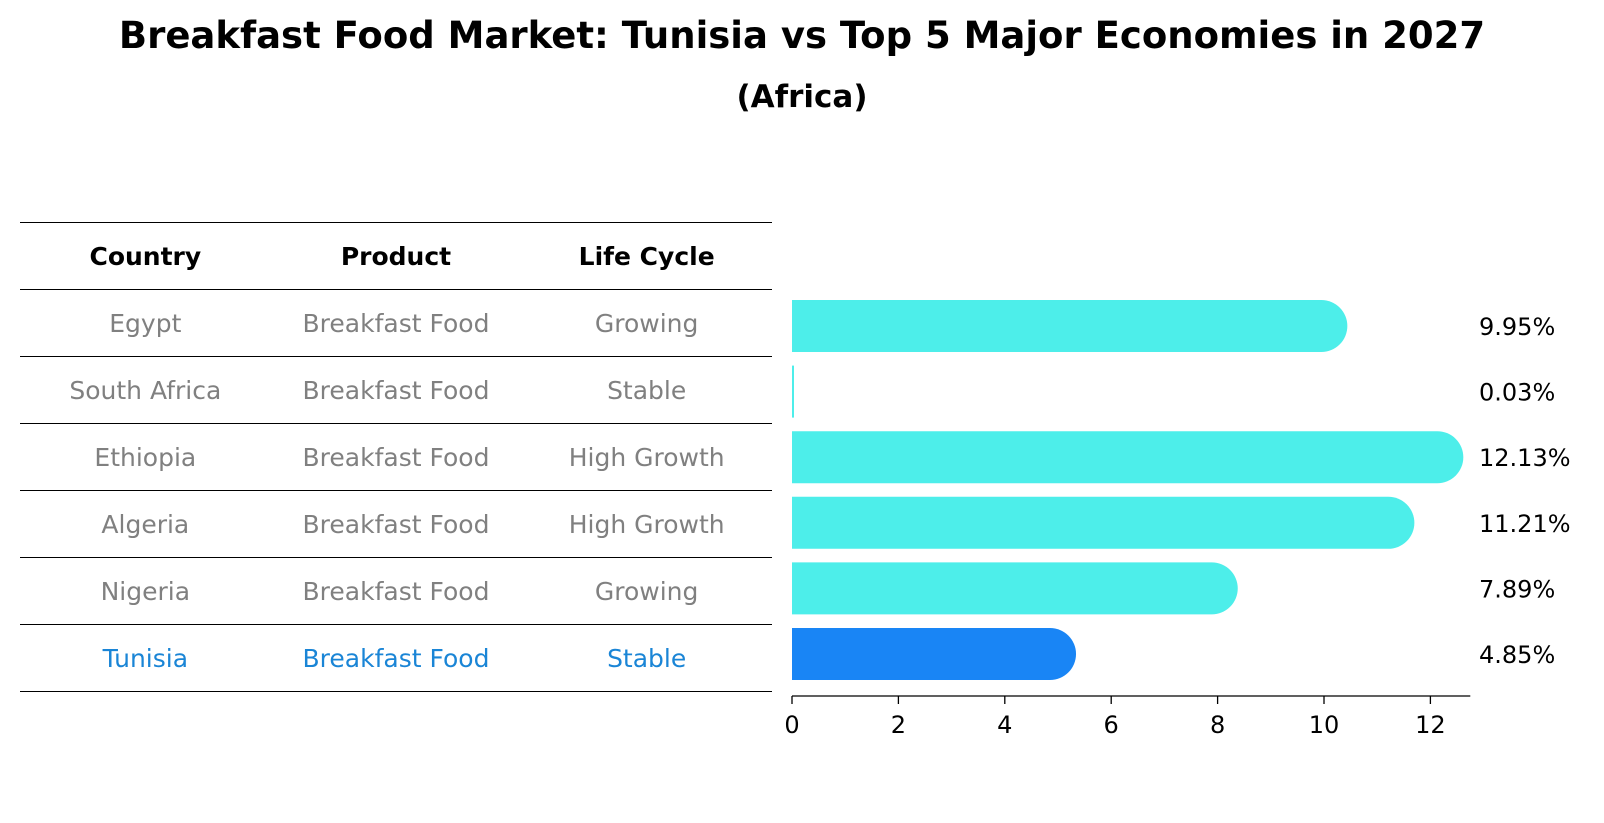 This screenshot has height=823, width=1604. Describe the element at coordinates (1430, 725) in the screenshot. I see `x-tick-label: 12` at that location.